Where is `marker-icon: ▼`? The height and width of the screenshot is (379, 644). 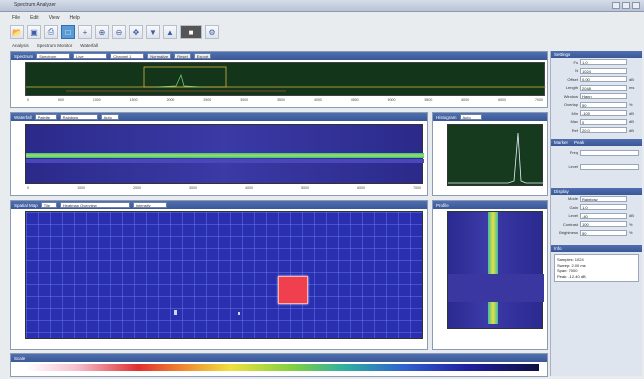
marker-icon: ▼ is located at coordinates (153, 32).